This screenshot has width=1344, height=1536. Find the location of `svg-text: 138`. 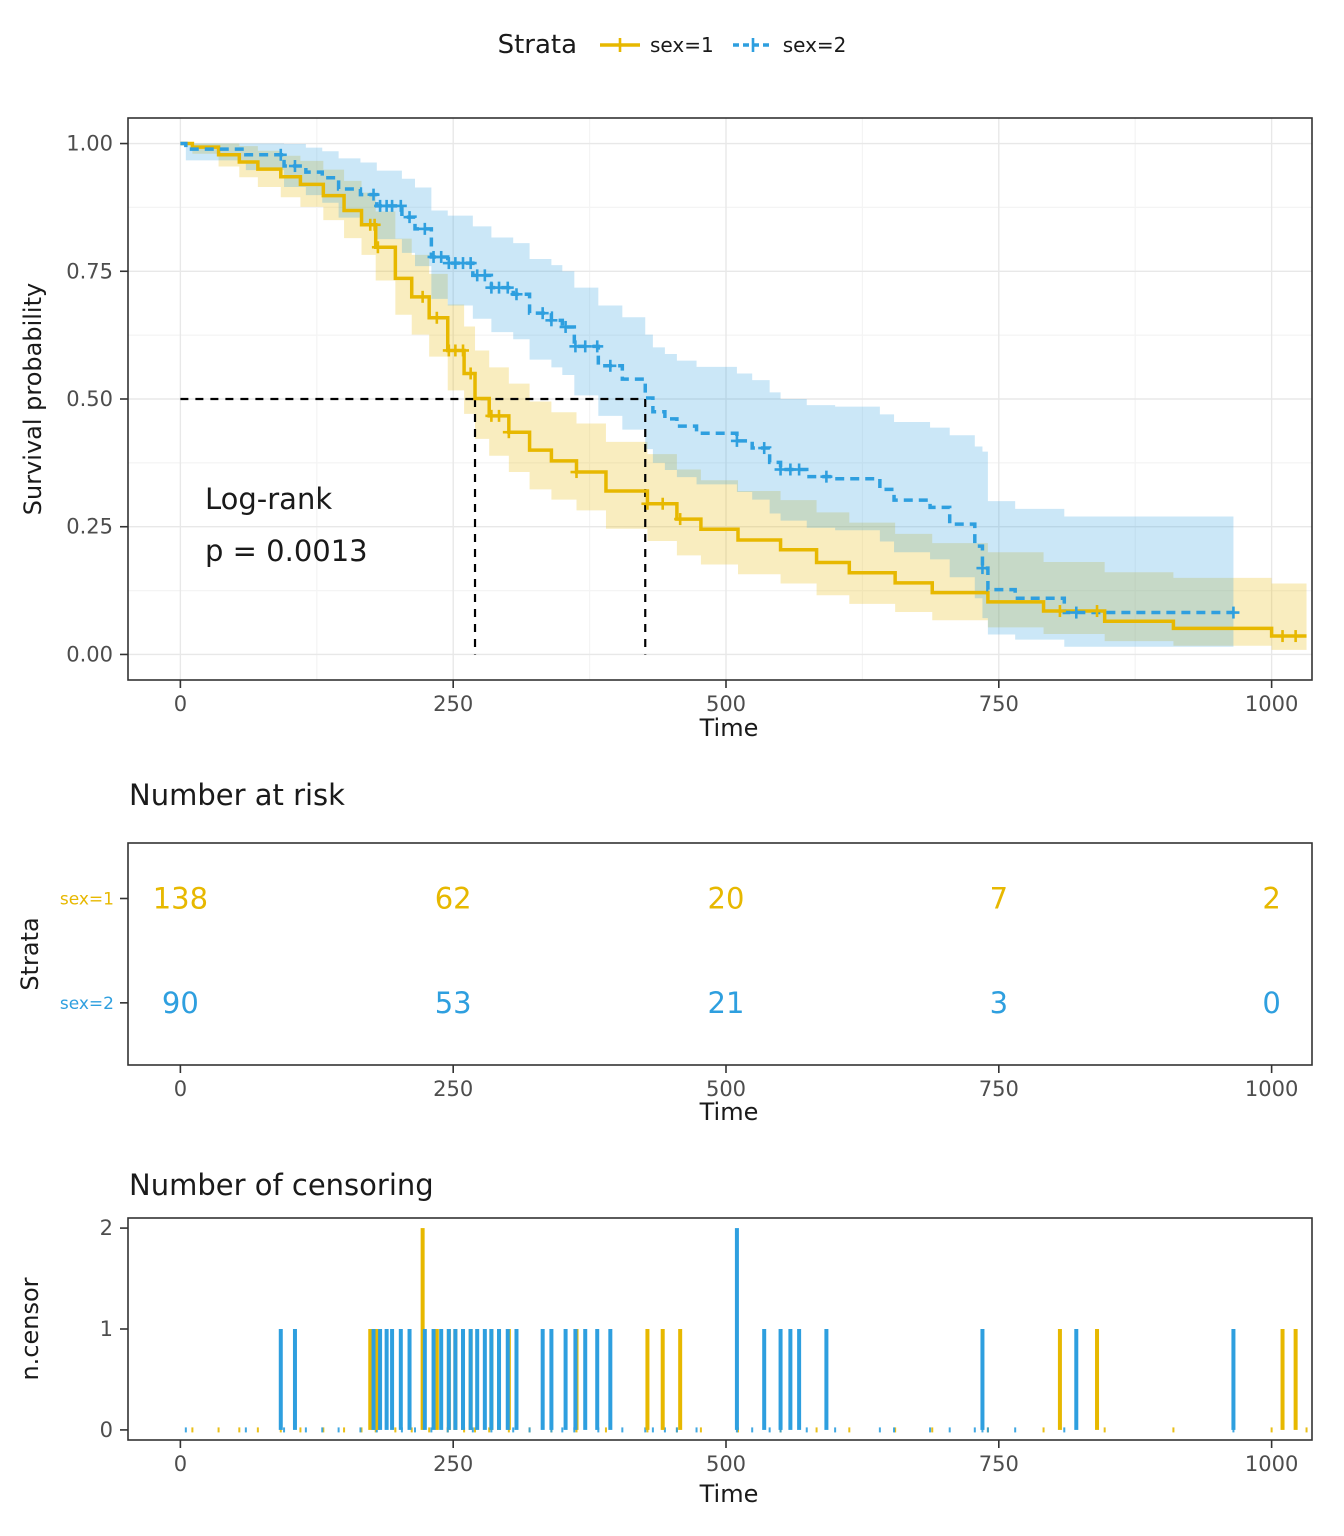

svg-text: 138 is located at coordinates (180, 899).